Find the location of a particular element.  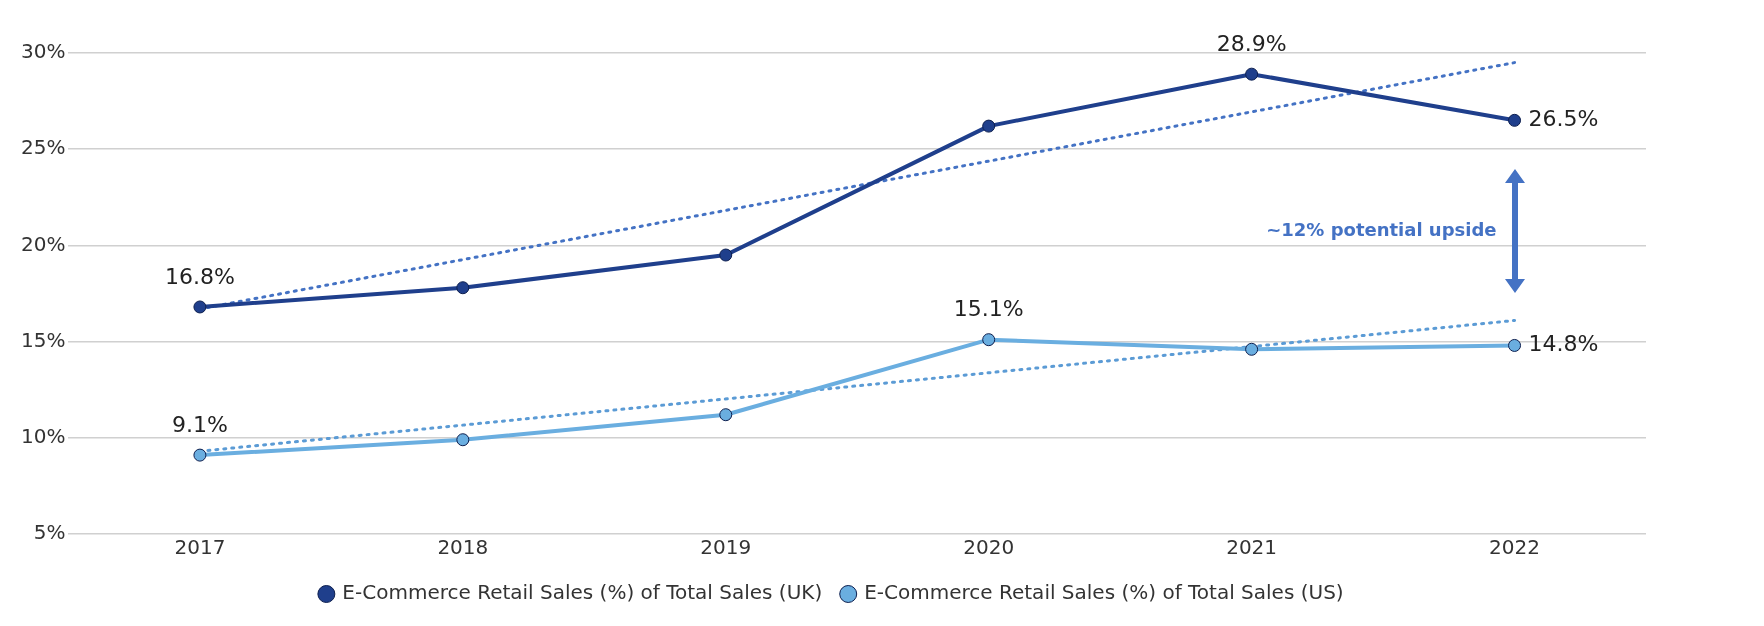

data-label: 14.8% is located at coordinates (1563, 344).